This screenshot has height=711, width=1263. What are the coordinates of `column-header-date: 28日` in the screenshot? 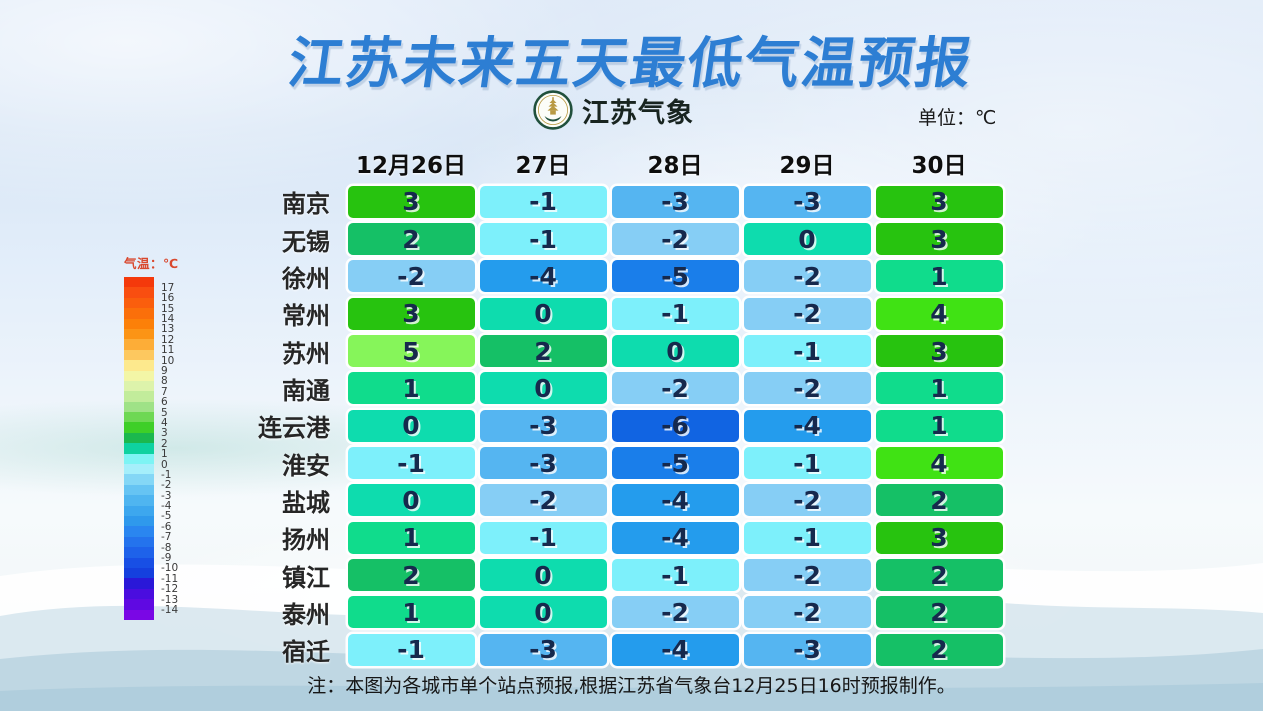 It's located at (675, 165).